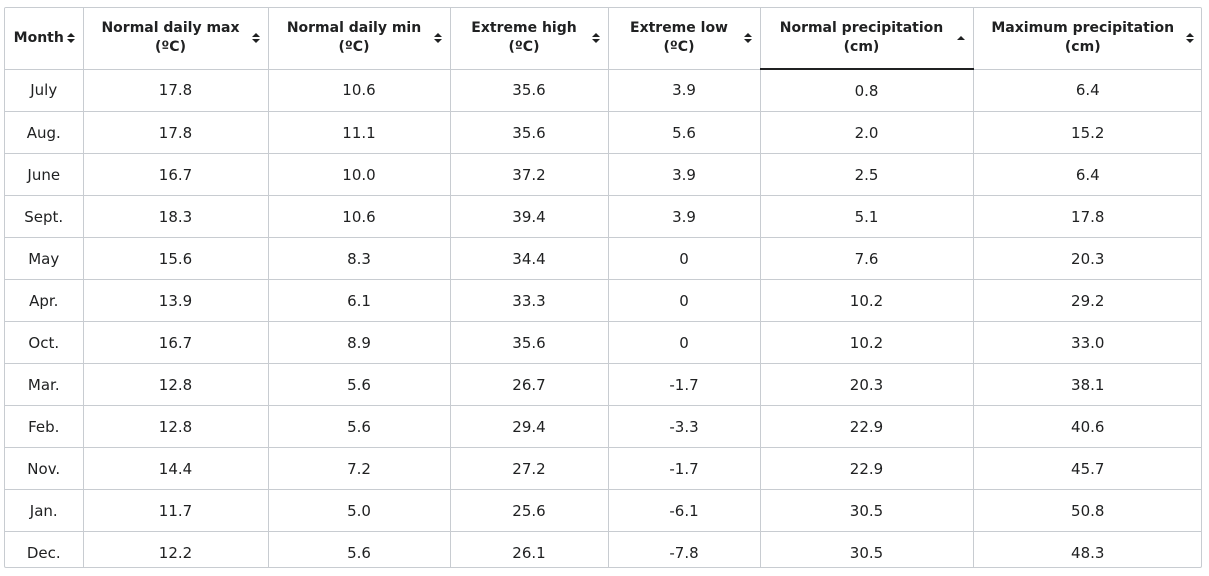  What do you see at coordinates (529, 510) in the screenshot?
I see `cell-extreme-high: 25.6` at bounding box center [529, 510].